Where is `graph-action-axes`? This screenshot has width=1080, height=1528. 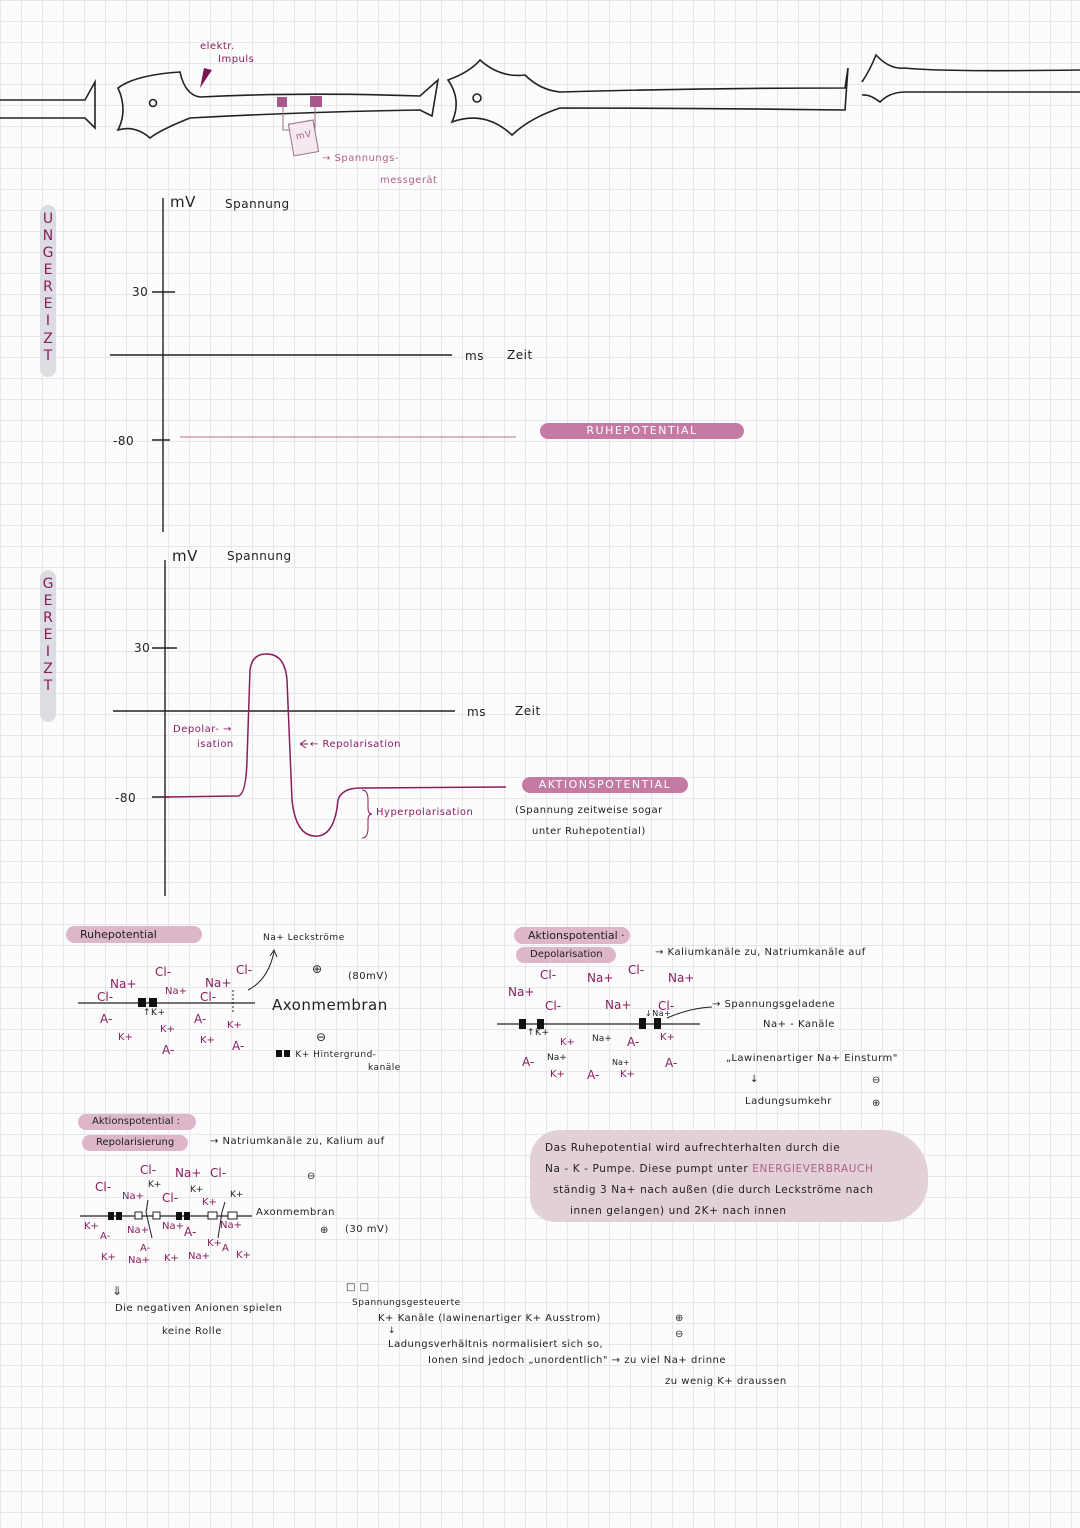 graph-action-axes is located at coordinates (284, 728).